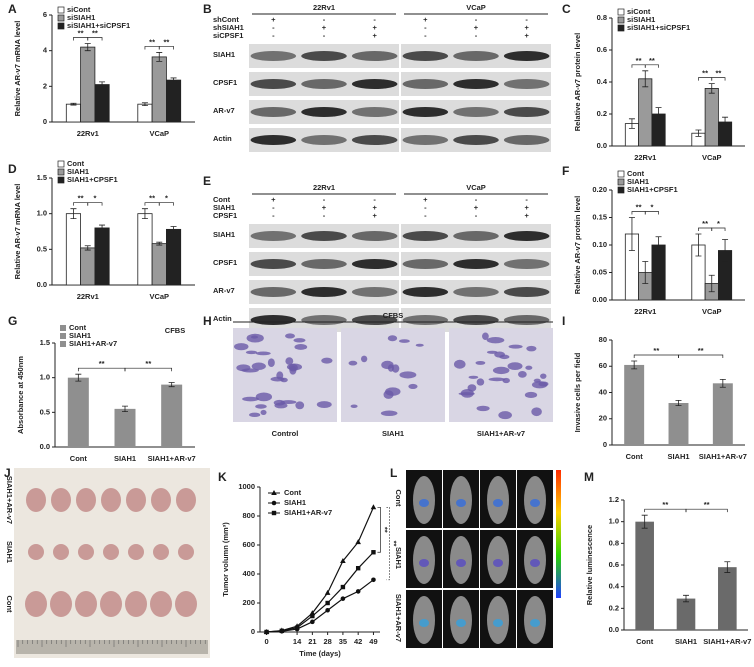  What do you see at coordinates (293, 492) in the screenshot?
I see `legend-label: Cont` at bounding box center [293, 492].